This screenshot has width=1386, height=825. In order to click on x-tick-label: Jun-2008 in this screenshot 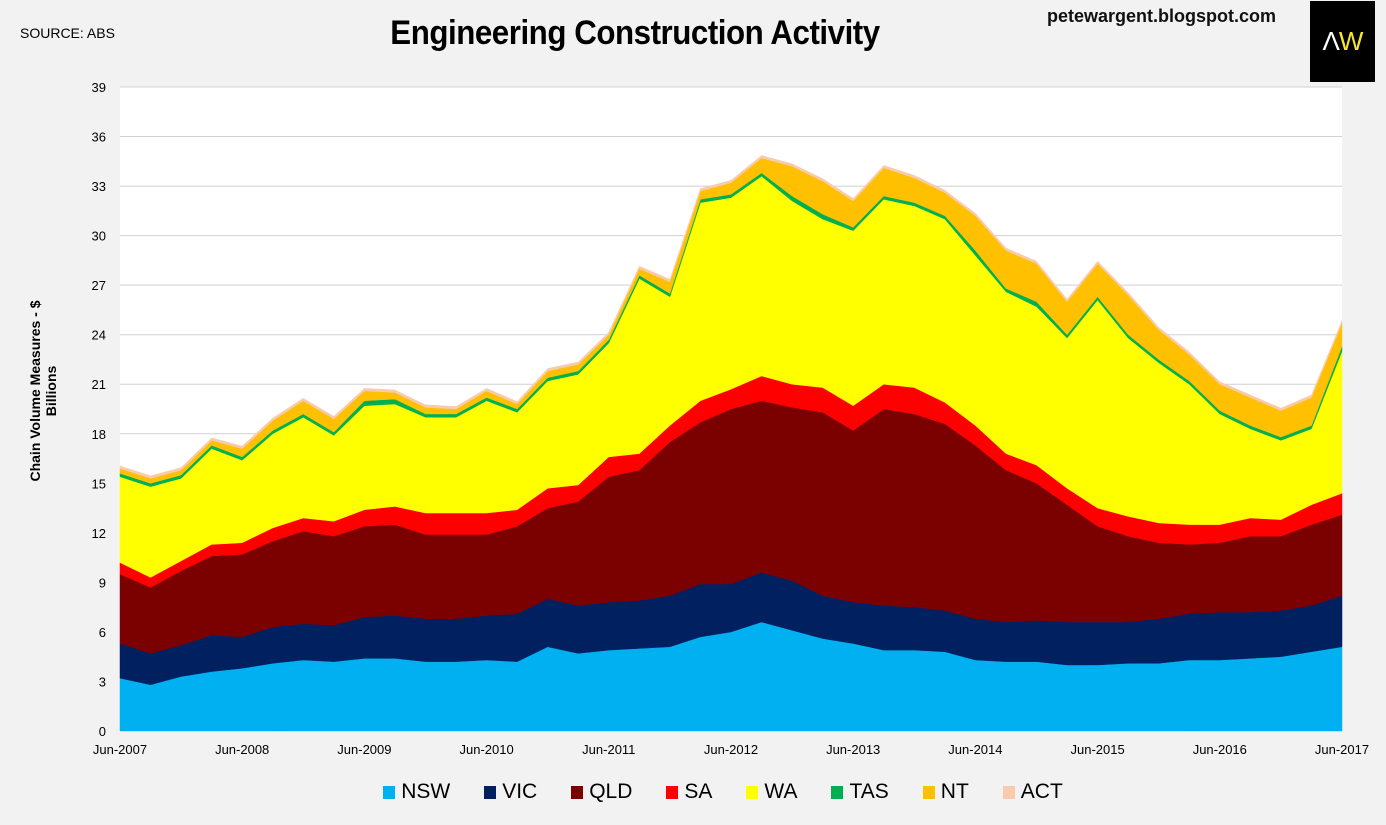, I will do `click(242, 749)`.